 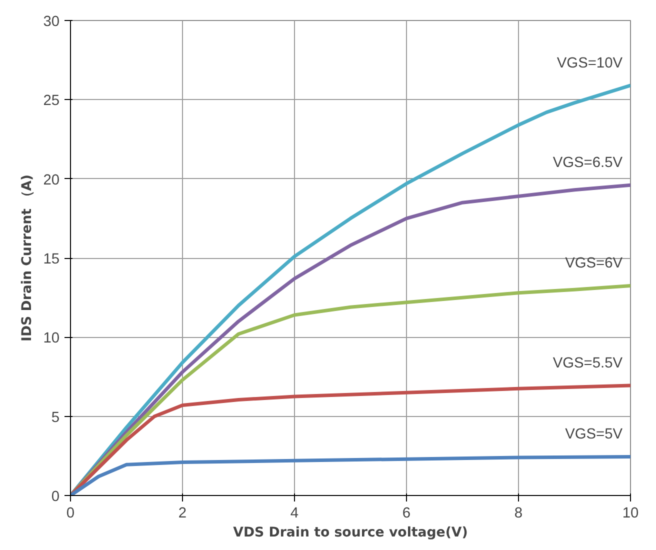 What do you see at coordinates (594, 434) in the screenshot?
I see `series-label: VGS=5V` at bounding box center [594, 434].